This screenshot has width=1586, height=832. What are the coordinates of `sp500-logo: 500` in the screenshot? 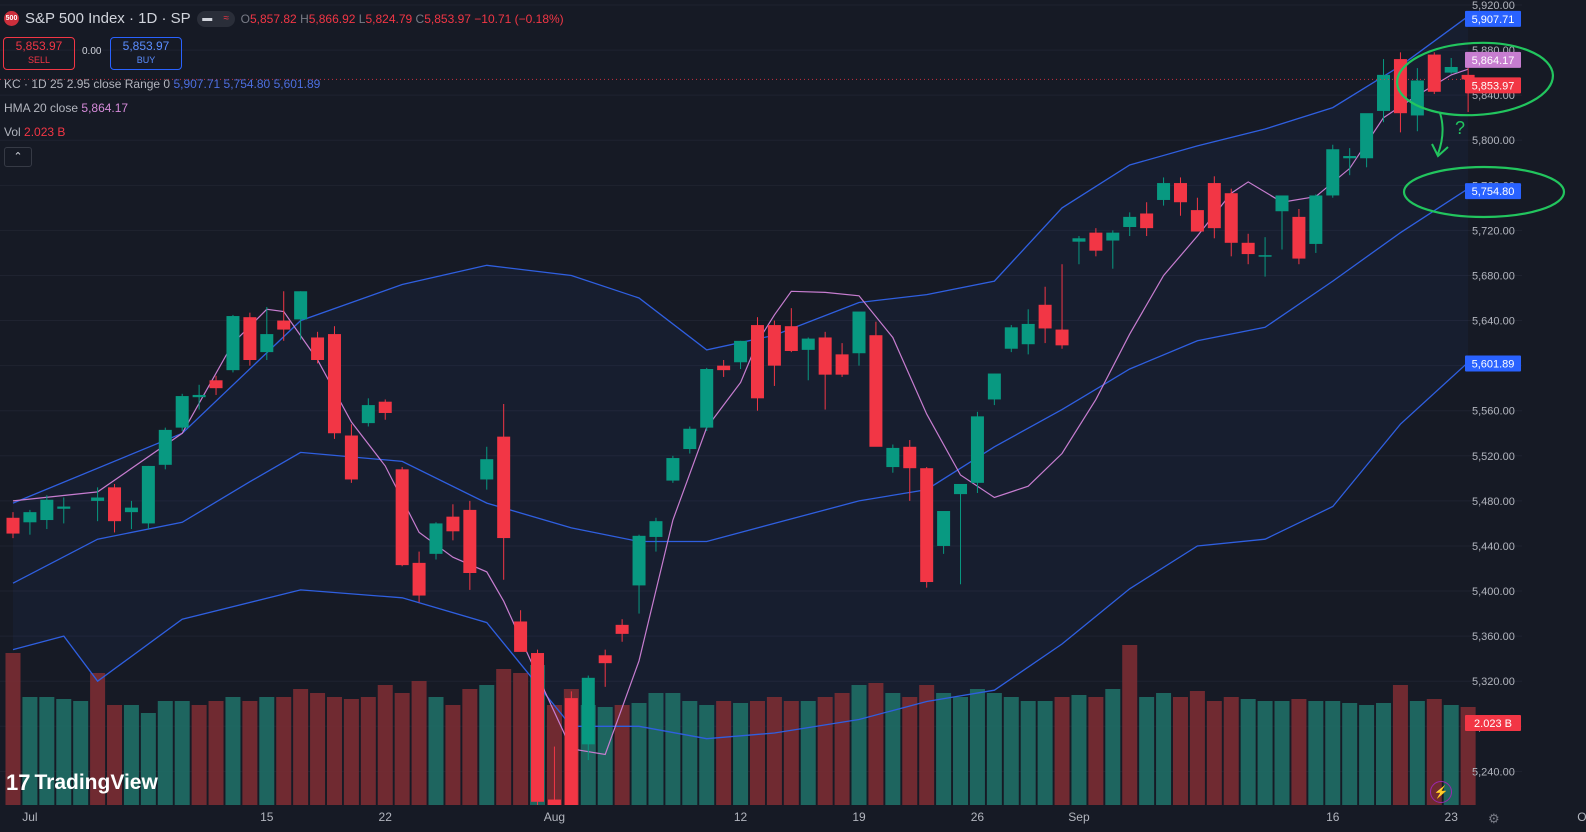 It's located at (11, 18).